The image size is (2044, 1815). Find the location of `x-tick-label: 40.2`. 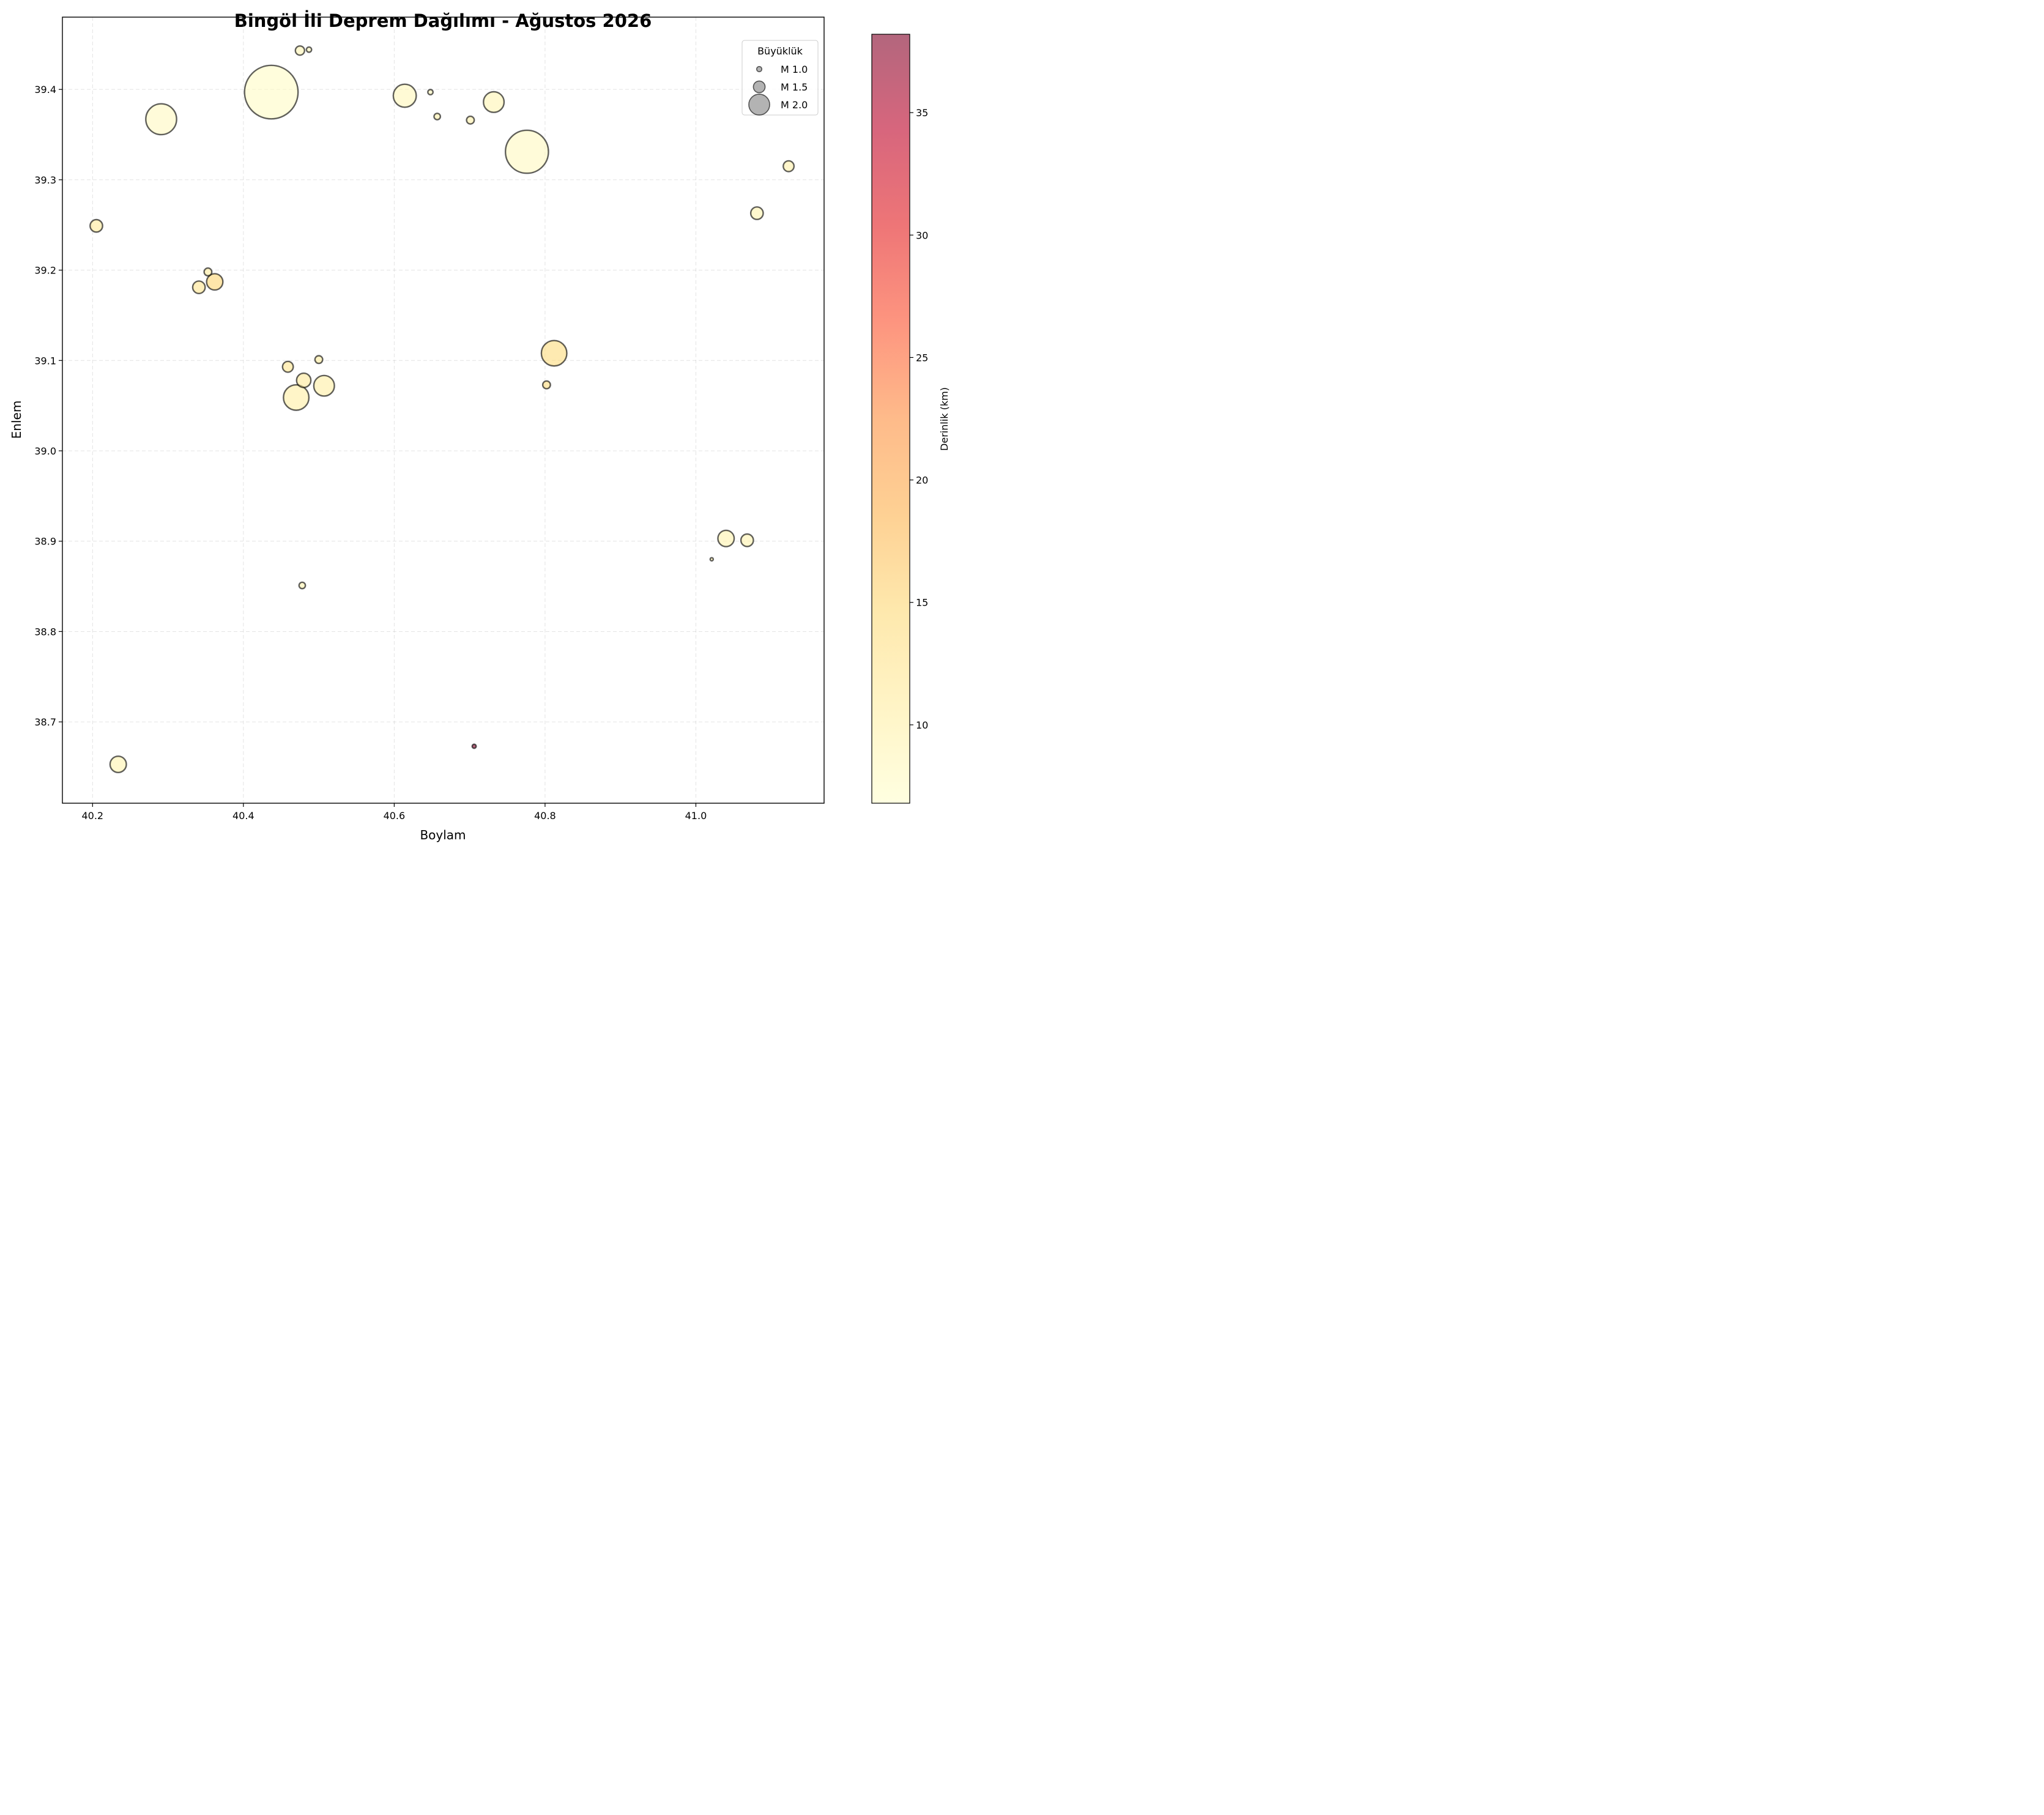

x-tick-label: 40.2 is located at coordinates (92, 816).